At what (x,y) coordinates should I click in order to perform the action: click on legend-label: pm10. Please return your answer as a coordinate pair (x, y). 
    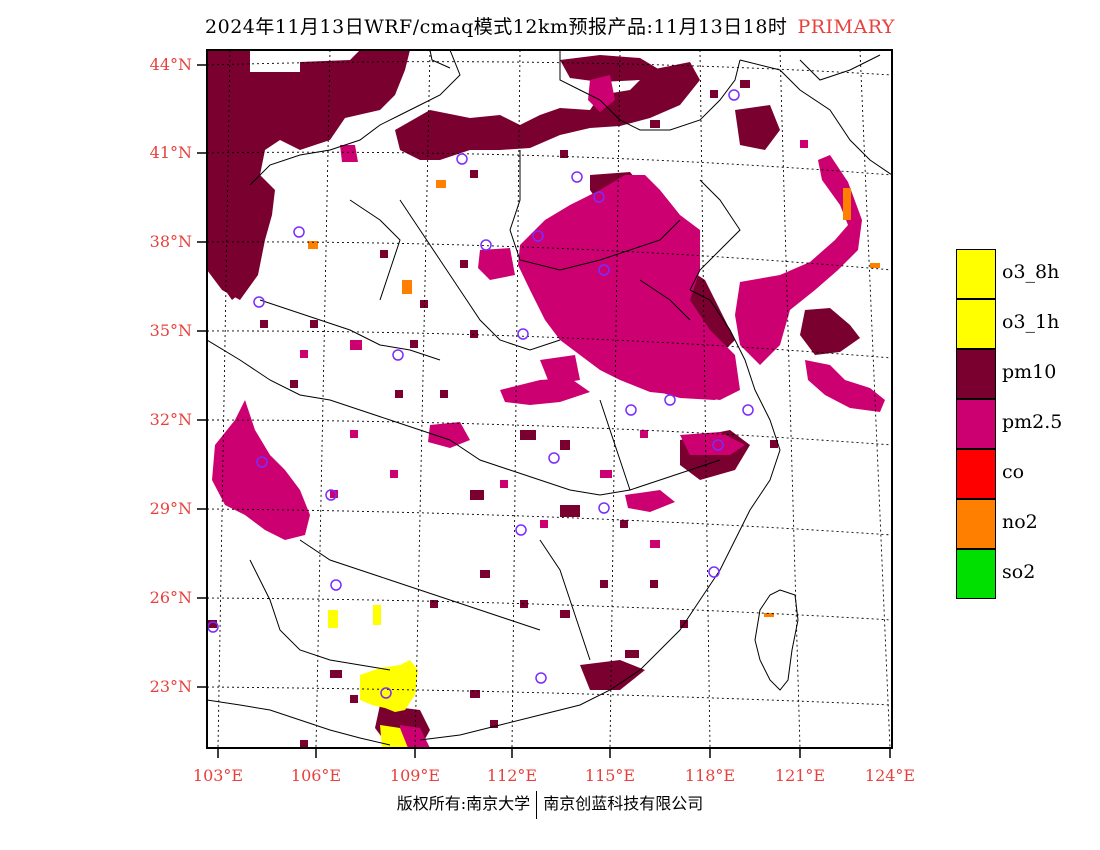
    Looking at the image, I should click on (1029, 372).